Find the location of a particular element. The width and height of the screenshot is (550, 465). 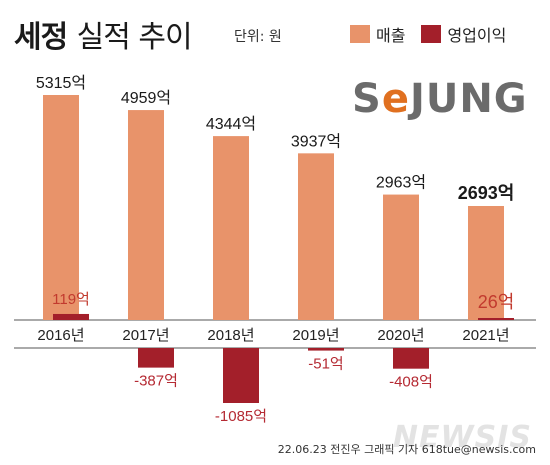

unit-note: 단위: 원 is located at coordinates (258, 37).